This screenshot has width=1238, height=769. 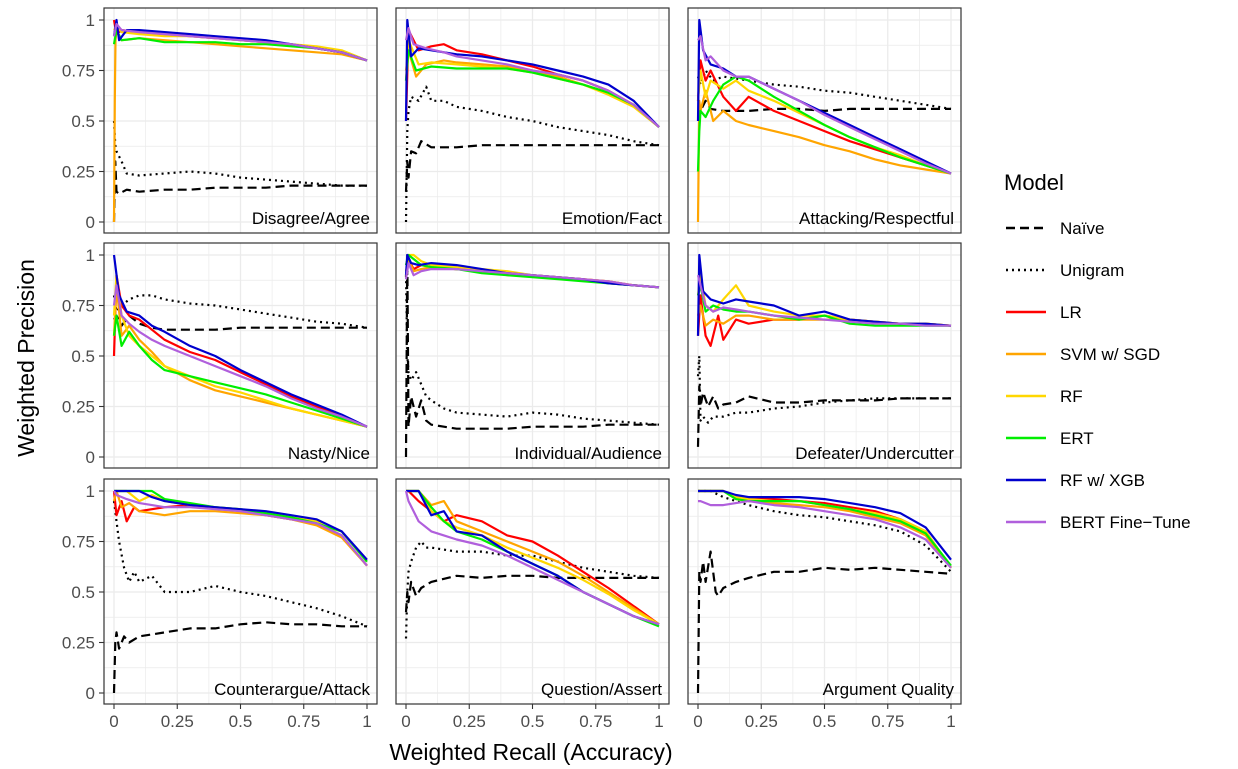 I want to click on legend-title: Model, so click(x=1034, y=182).